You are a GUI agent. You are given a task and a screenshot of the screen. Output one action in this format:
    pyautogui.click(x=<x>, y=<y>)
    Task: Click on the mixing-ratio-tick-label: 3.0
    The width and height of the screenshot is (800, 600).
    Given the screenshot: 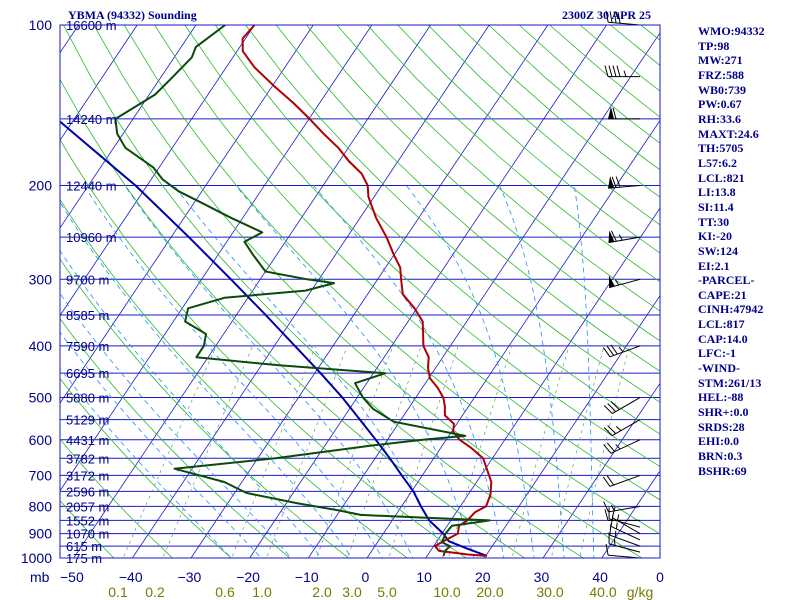 What is the action you would take?
    pyautogui.click(x=352, y=592)
    